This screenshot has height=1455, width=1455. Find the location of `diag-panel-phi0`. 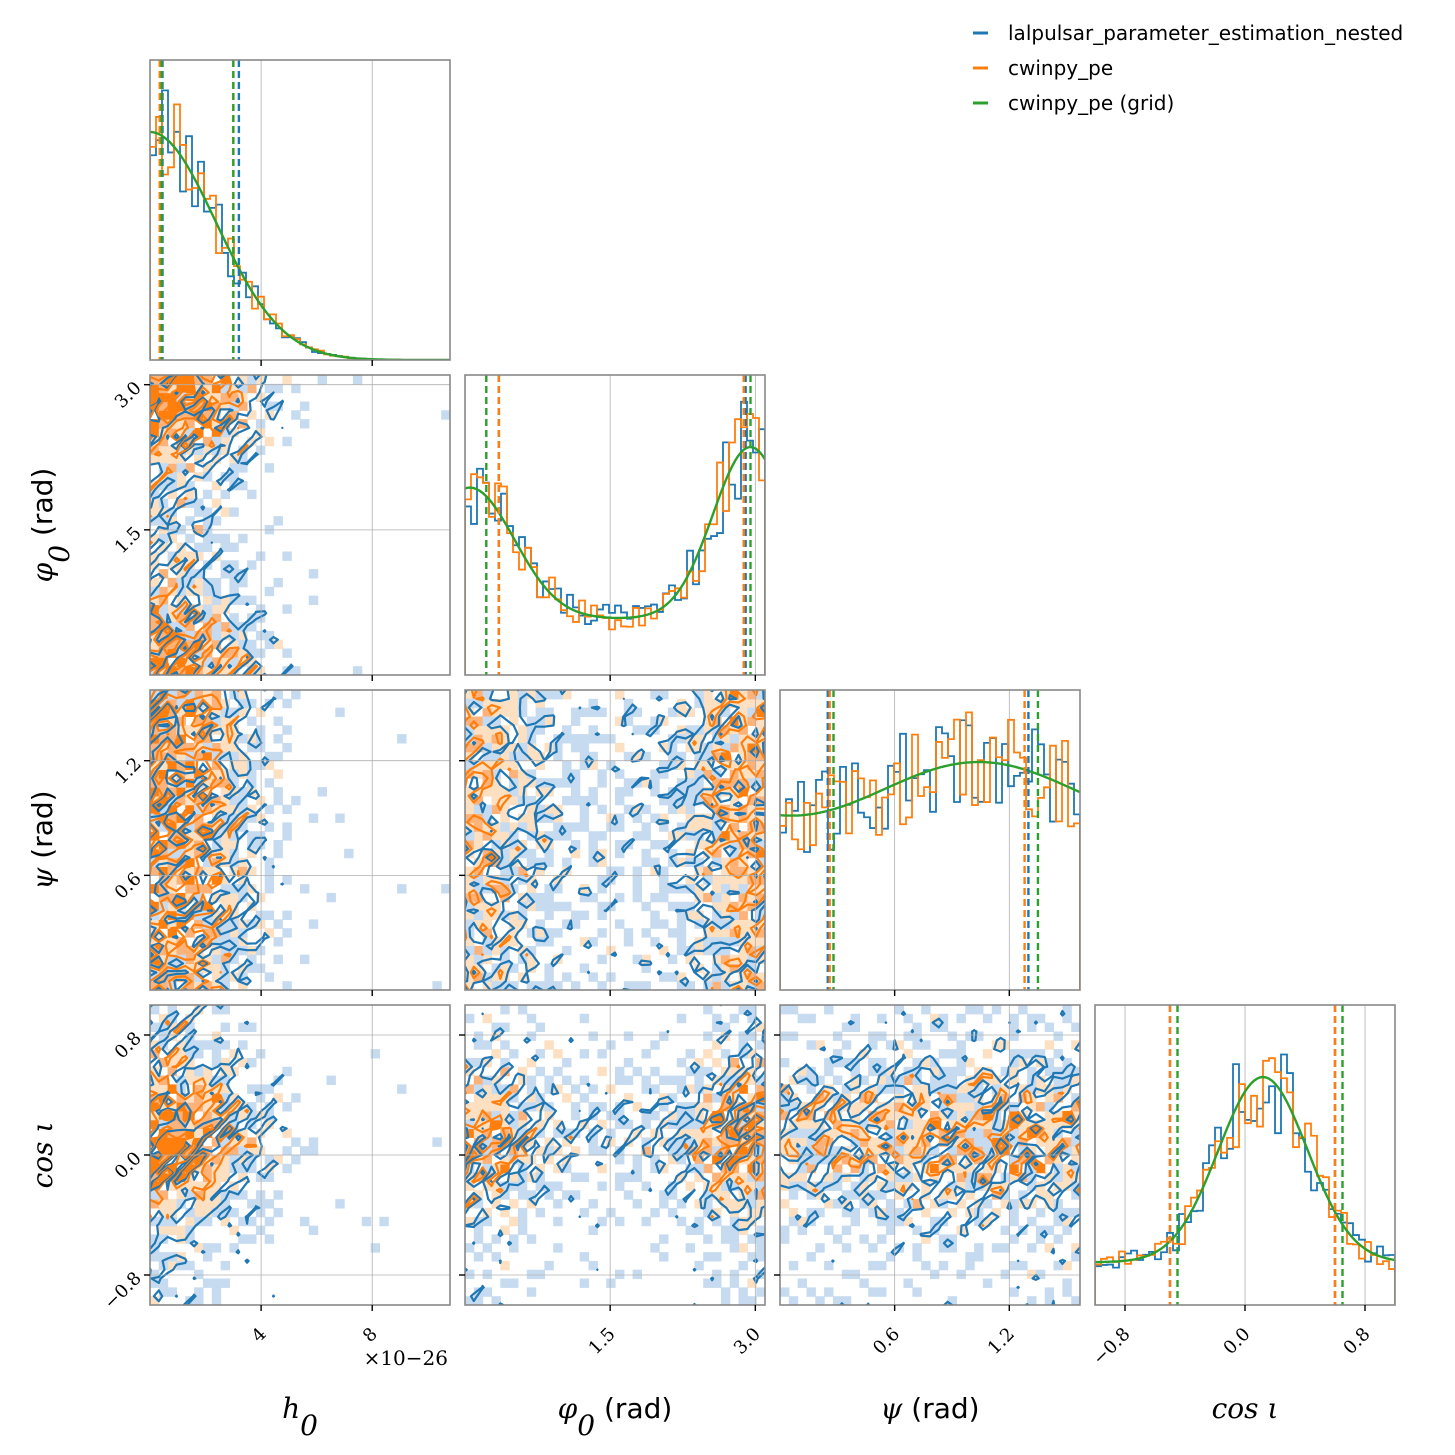

diag-panel-phi0 is located at coordinates (615, 525).